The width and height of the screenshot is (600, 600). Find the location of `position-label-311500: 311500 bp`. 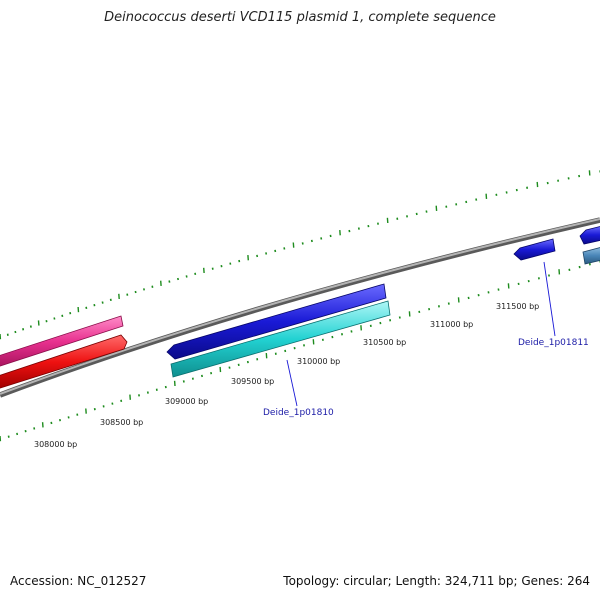

position-label-311500: 311500 bp is located at coordinates (517, 306).